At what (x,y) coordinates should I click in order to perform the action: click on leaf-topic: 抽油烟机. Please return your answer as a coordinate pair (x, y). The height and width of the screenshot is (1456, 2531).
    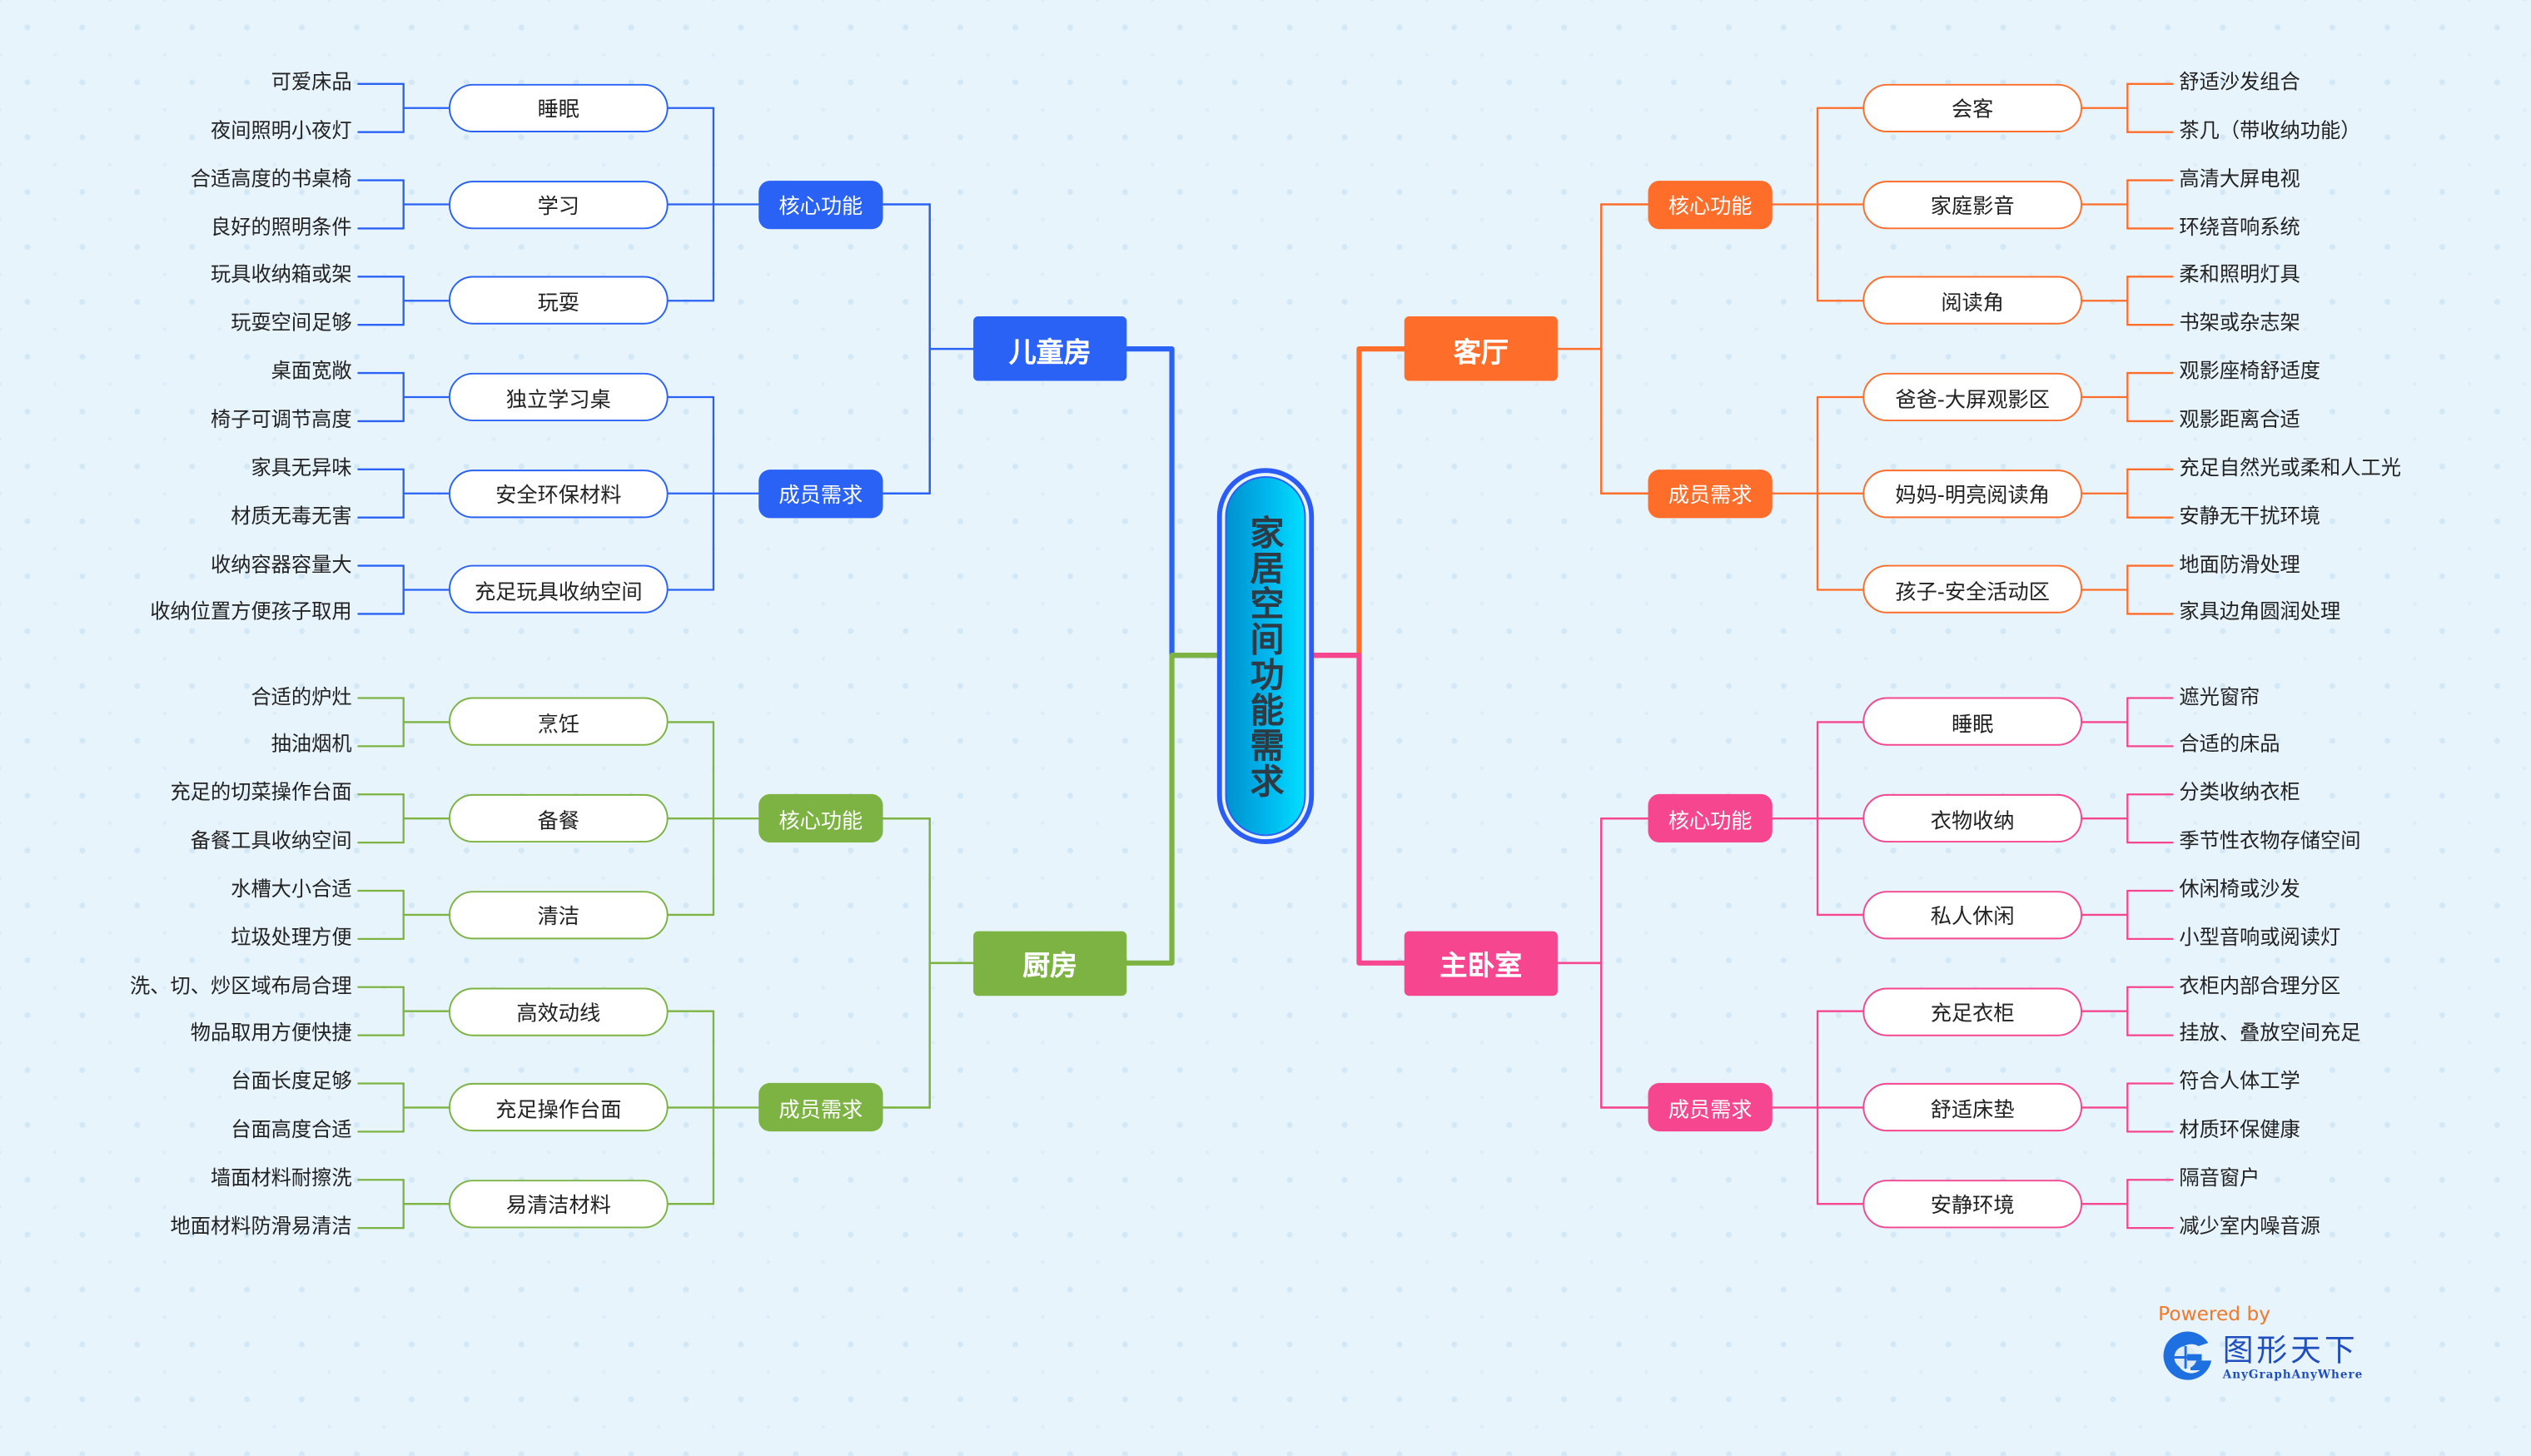
    Looking at the image, I should click on (311, 744).